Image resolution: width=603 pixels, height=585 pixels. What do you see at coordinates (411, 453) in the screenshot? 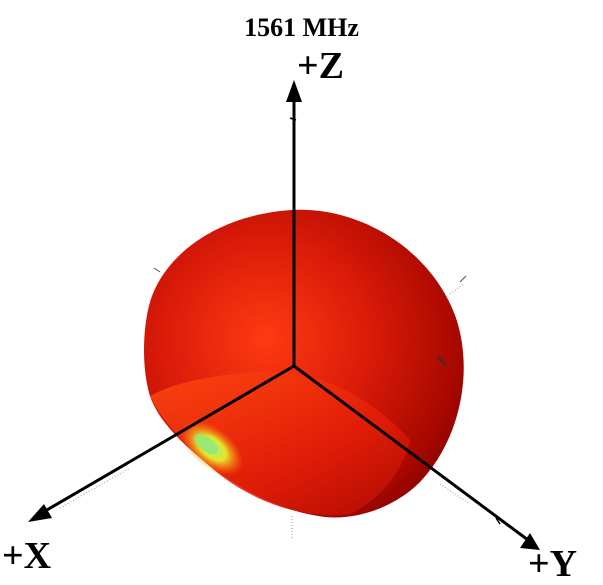
I see `y-axis` at bounding box center [411, 453].